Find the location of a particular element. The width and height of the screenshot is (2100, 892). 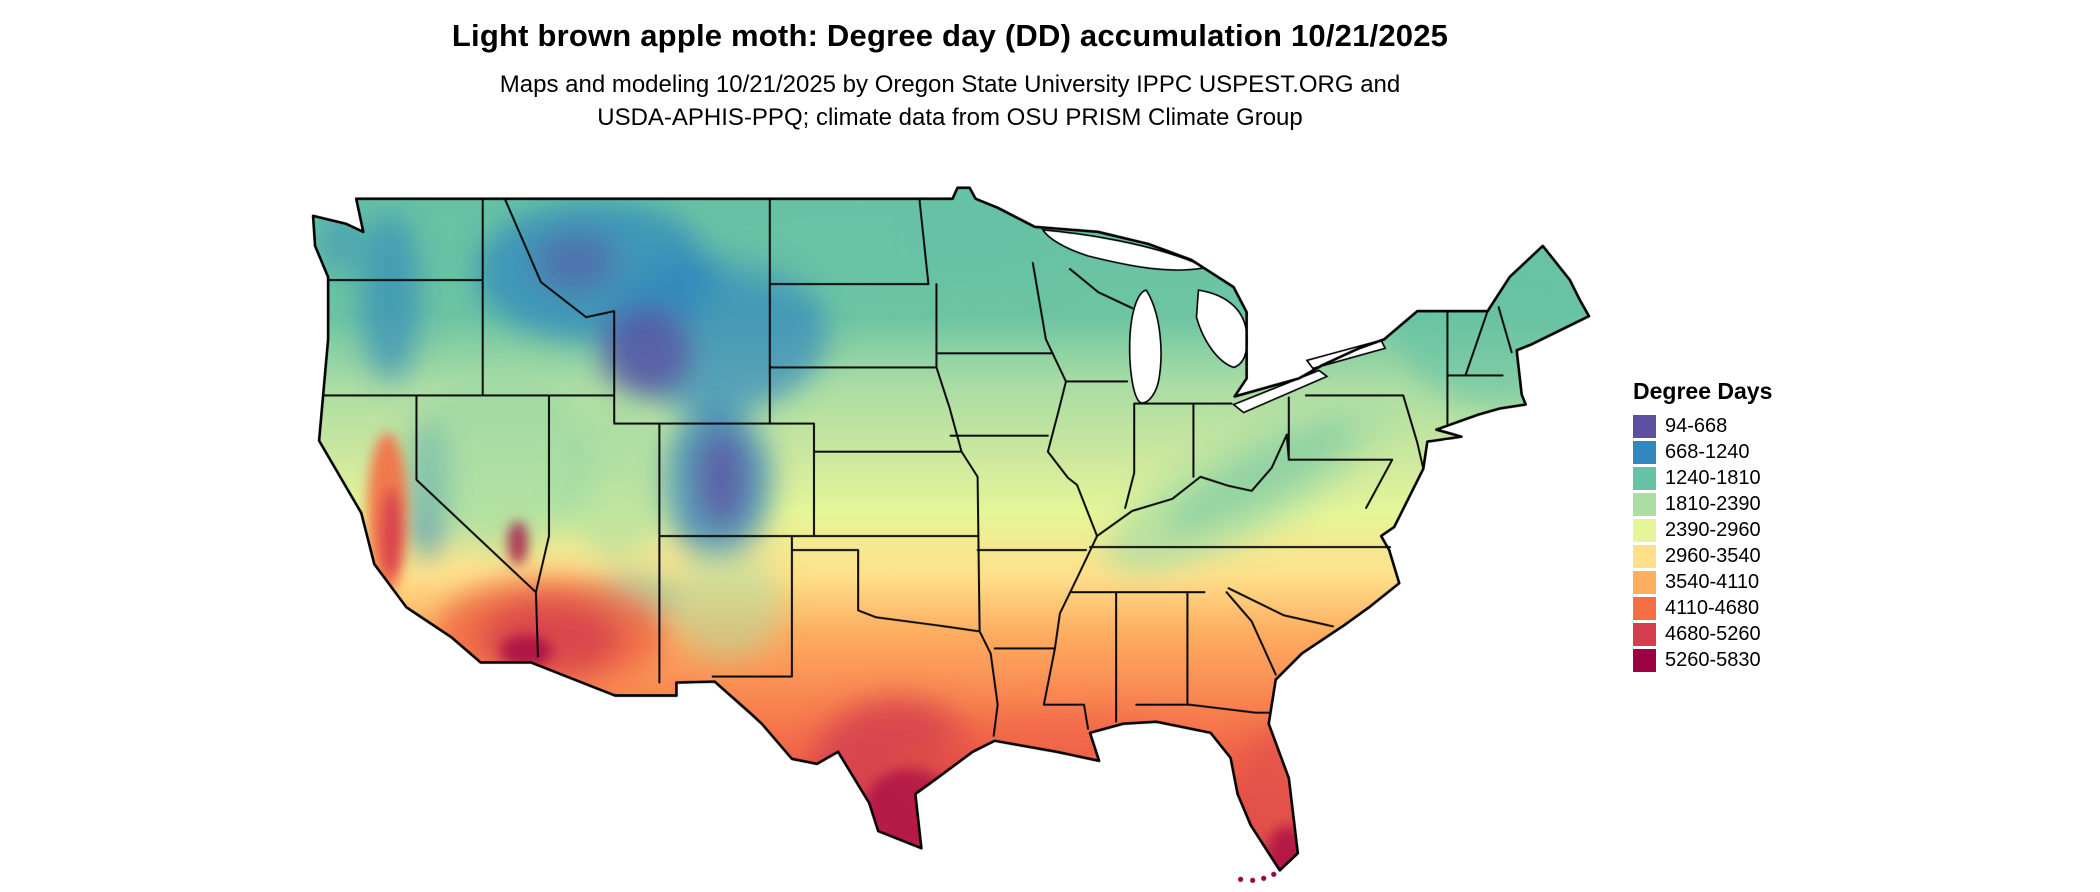

legend-bin-label: 1810-2390 is located at coordinates (1713, 504).